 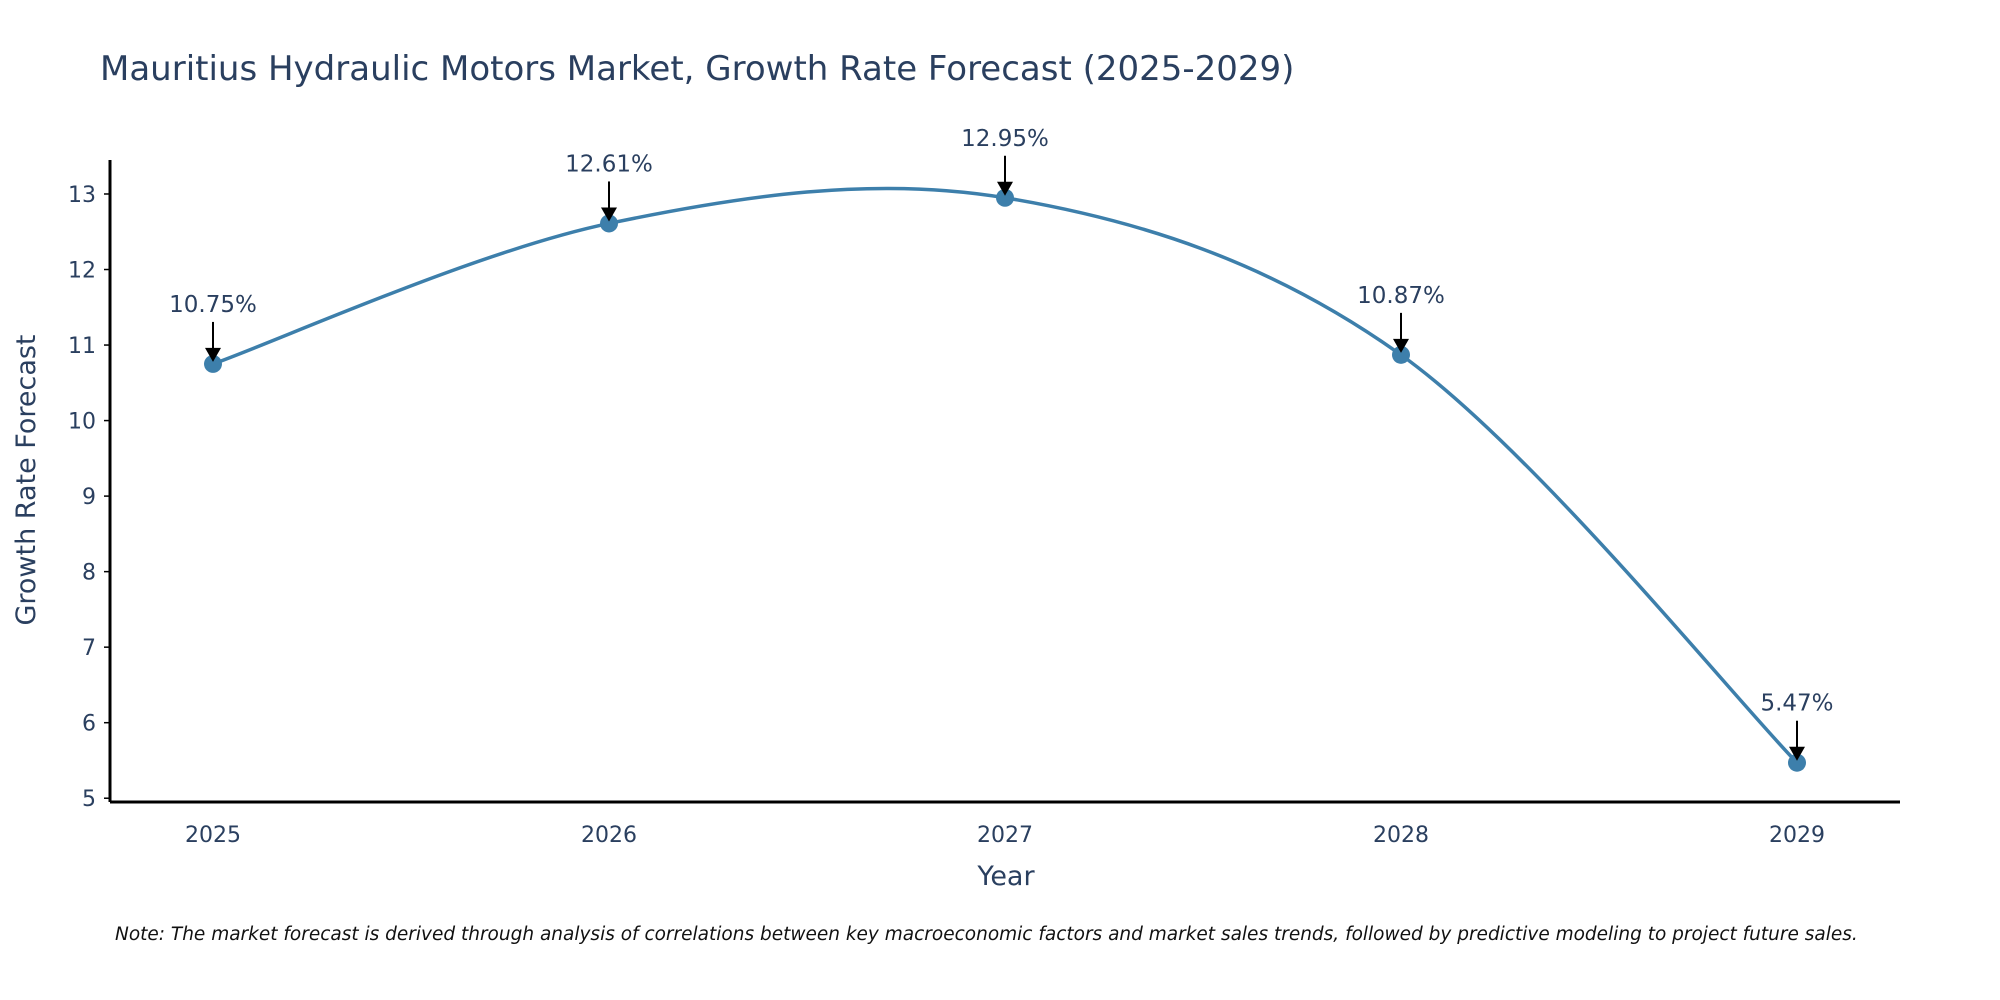 What do you see at coordinates (82, 195) in the screenshot?
I see `y-tick-label: 13` at bounding box center [82, 195].